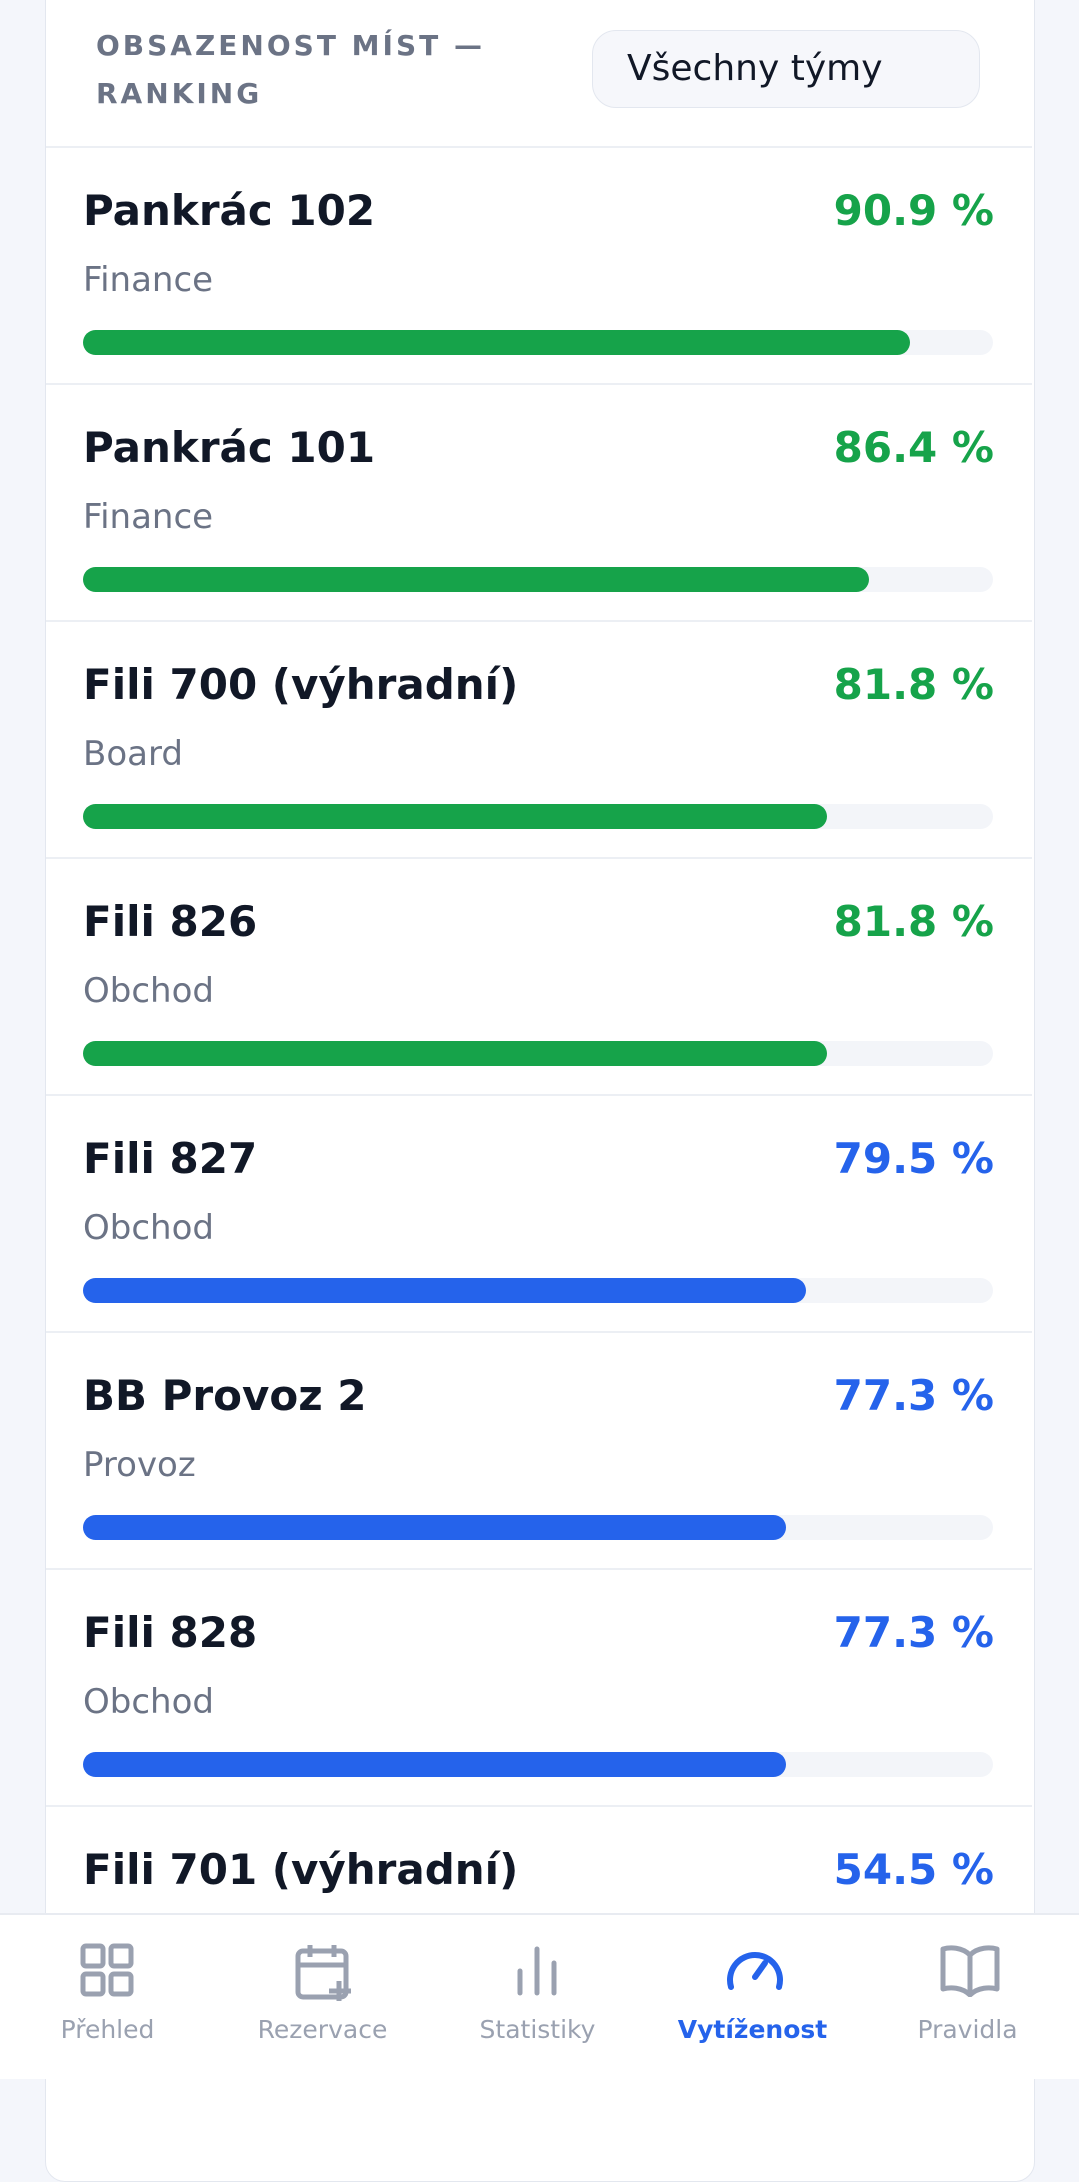 The height and width of the screenshot is (2182, 1079). I want to click on team-name: Provoz, so click(139, 1465).